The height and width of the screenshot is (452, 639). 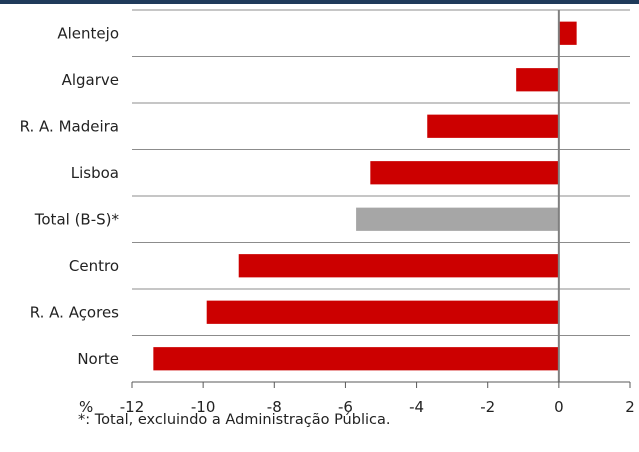 What do you see at coordinates (77, 219) in the screenshot?
I see `category-label: Total (B-S)*` at bounding box center [77, 219].